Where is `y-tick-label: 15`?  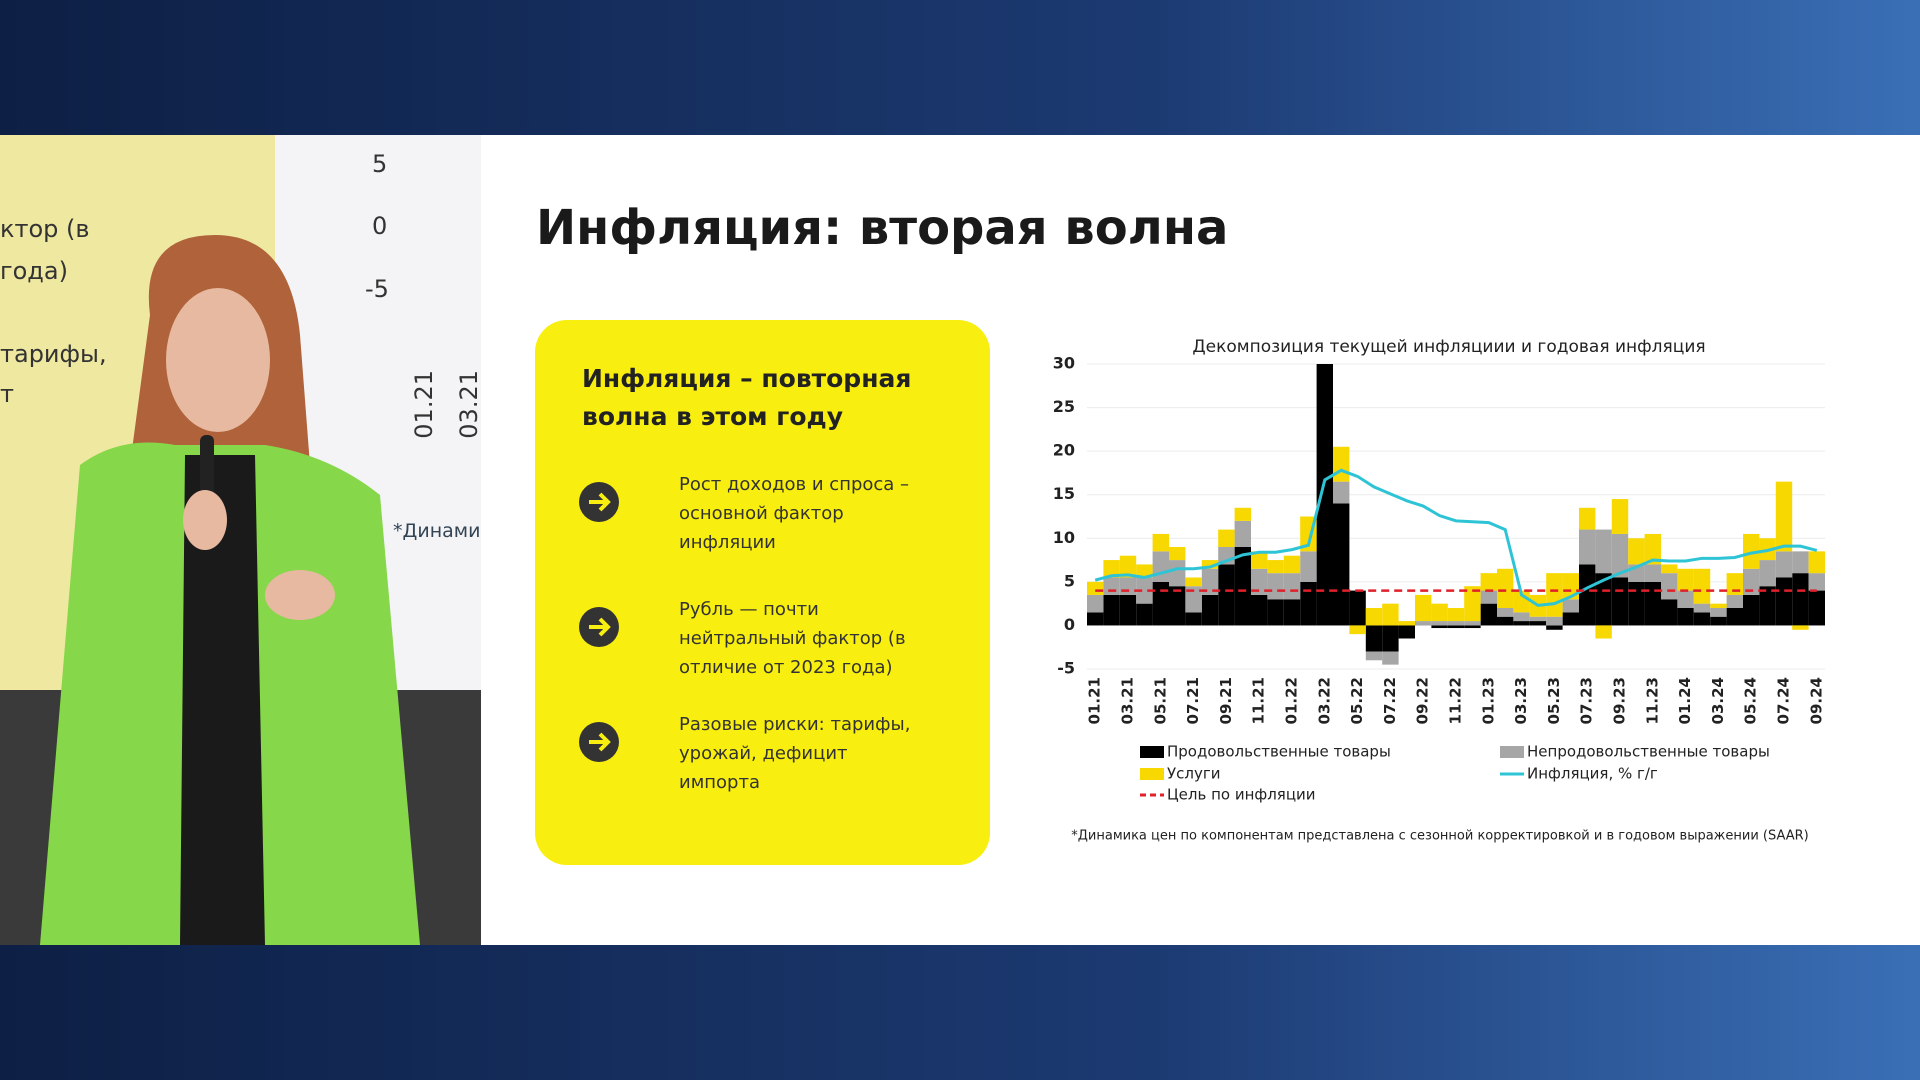
y-tick-label: 15 is located at coordinates (1064, 493).